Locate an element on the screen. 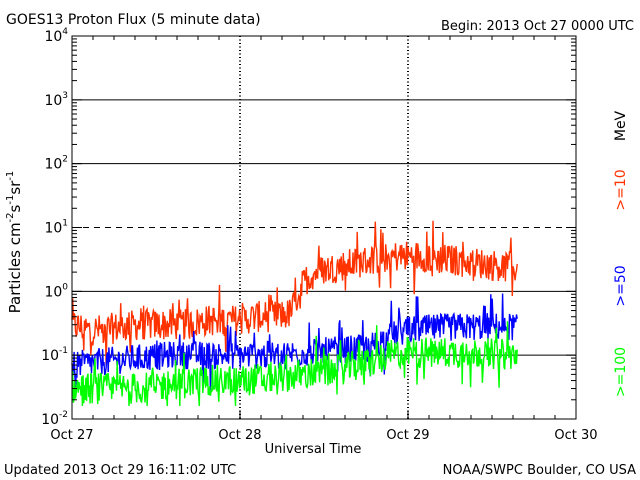 Image resolution: width=640 pixels, height=480 pixels. begin-label: Begin: 2013 Oct 27 0000 UTC is located at coordinates (537, 26).